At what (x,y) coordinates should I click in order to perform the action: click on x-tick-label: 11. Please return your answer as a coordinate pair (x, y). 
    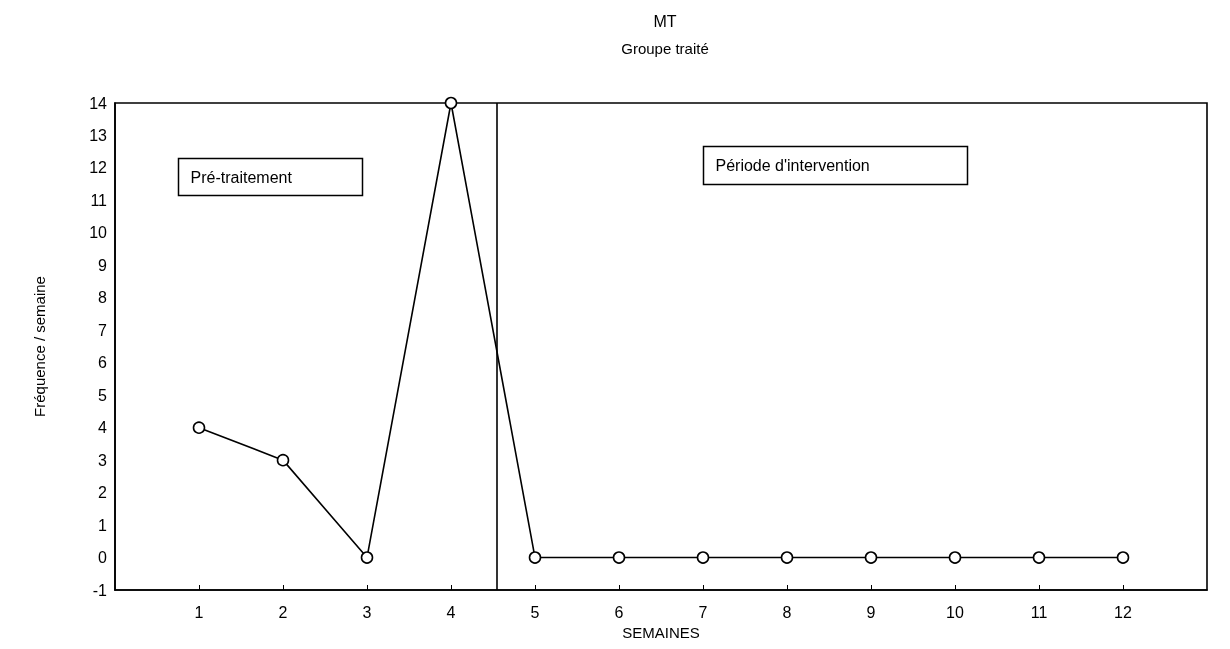
    Looking at the image, I should click on (1039, 612).